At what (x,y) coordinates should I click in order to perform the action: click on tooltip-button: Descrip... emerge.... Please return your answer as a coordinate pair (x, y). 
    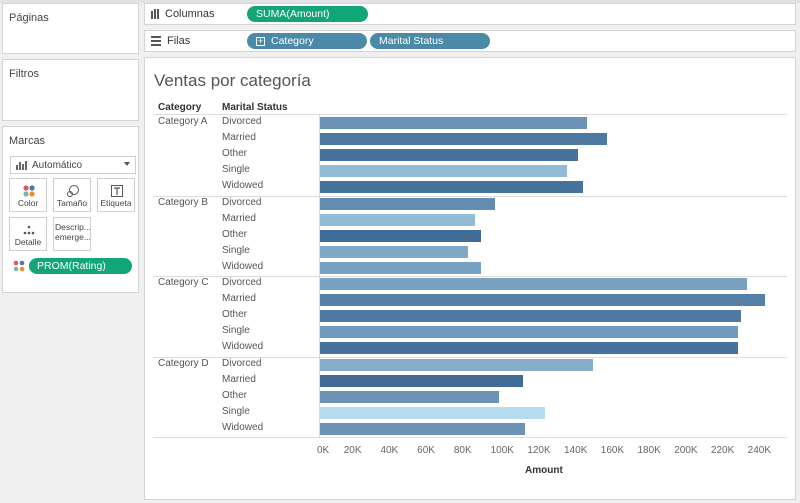
    Looking at the image, I should click on (72, 234).